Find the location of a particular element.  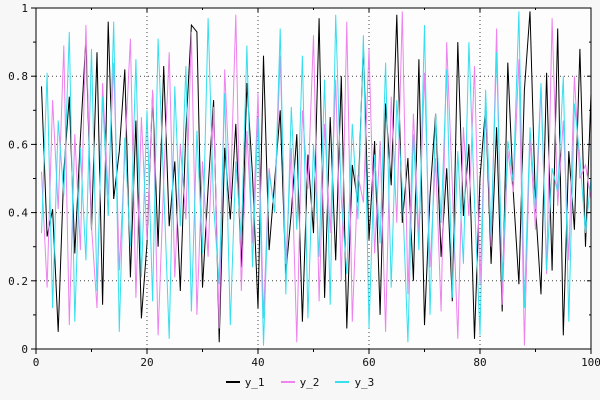

y-tick-label: 0.2 is located at coordinates (18, 281).